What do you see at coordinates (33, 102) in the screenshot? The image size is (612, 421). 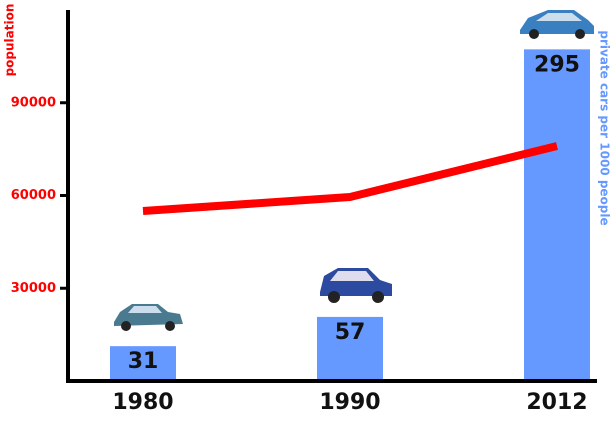 I see `y-tick-label: 90000` at bounding box center [33, 102].